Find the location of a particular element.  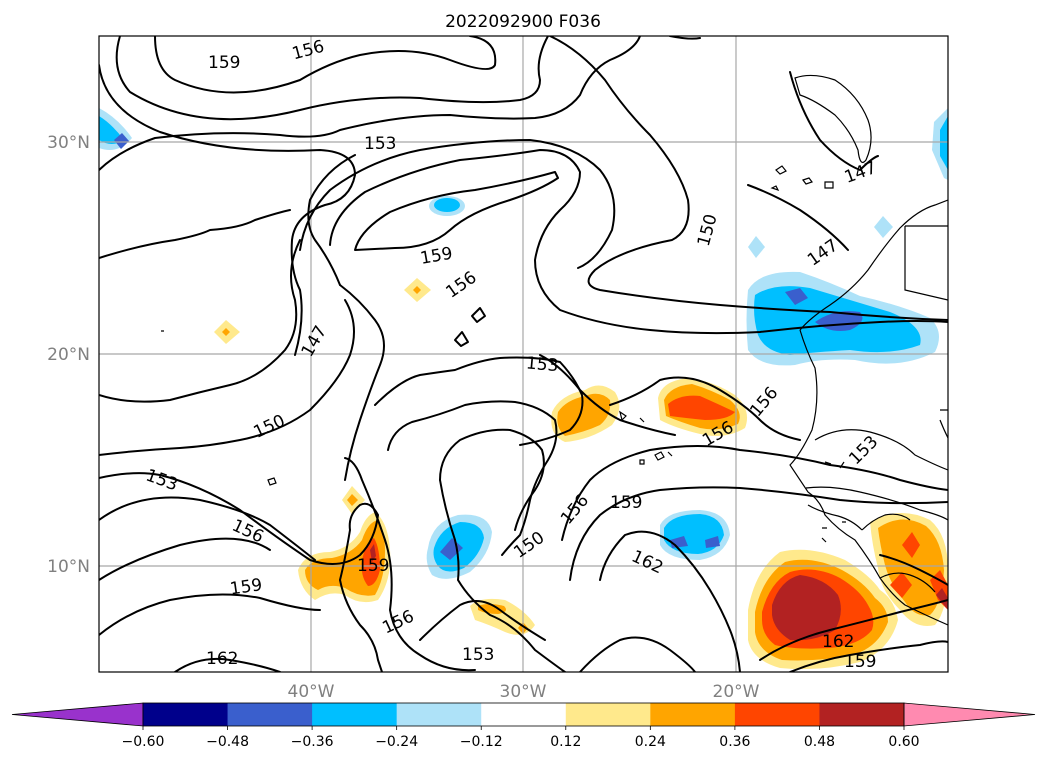

colorbar-frame is located at coordinates (523, 714).